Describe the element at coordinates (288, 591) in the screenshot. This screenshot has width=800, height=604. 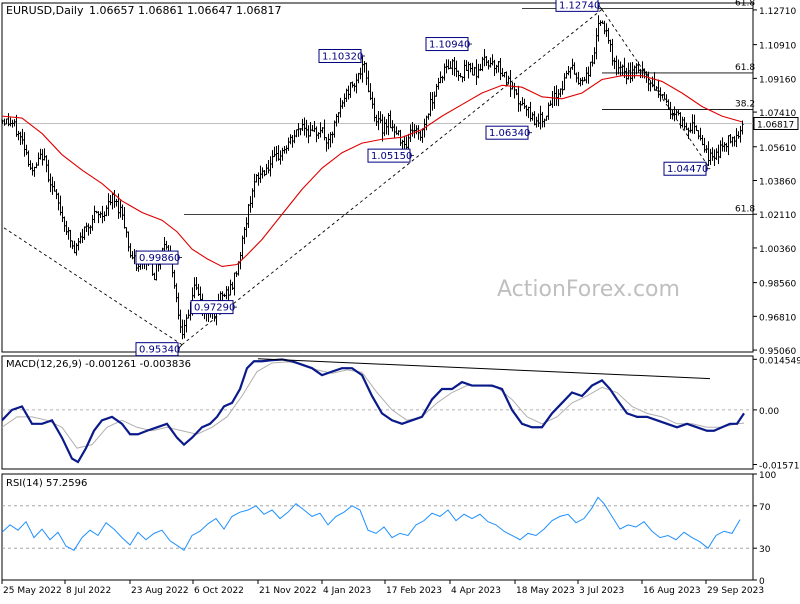
I see `x-tick-label: 21 Nov 2022` at that location.